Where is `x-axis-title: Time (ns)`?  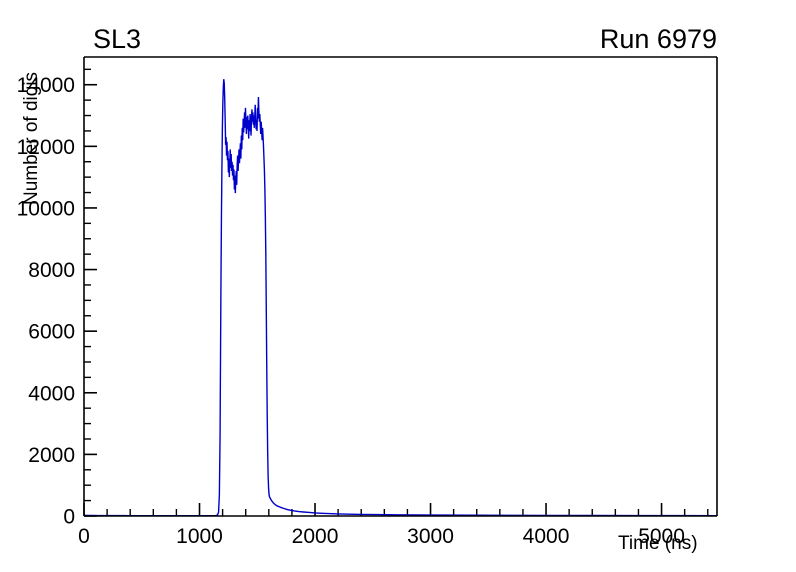
x-axis-title: Time (ns) is located at coordinates (658, 543).